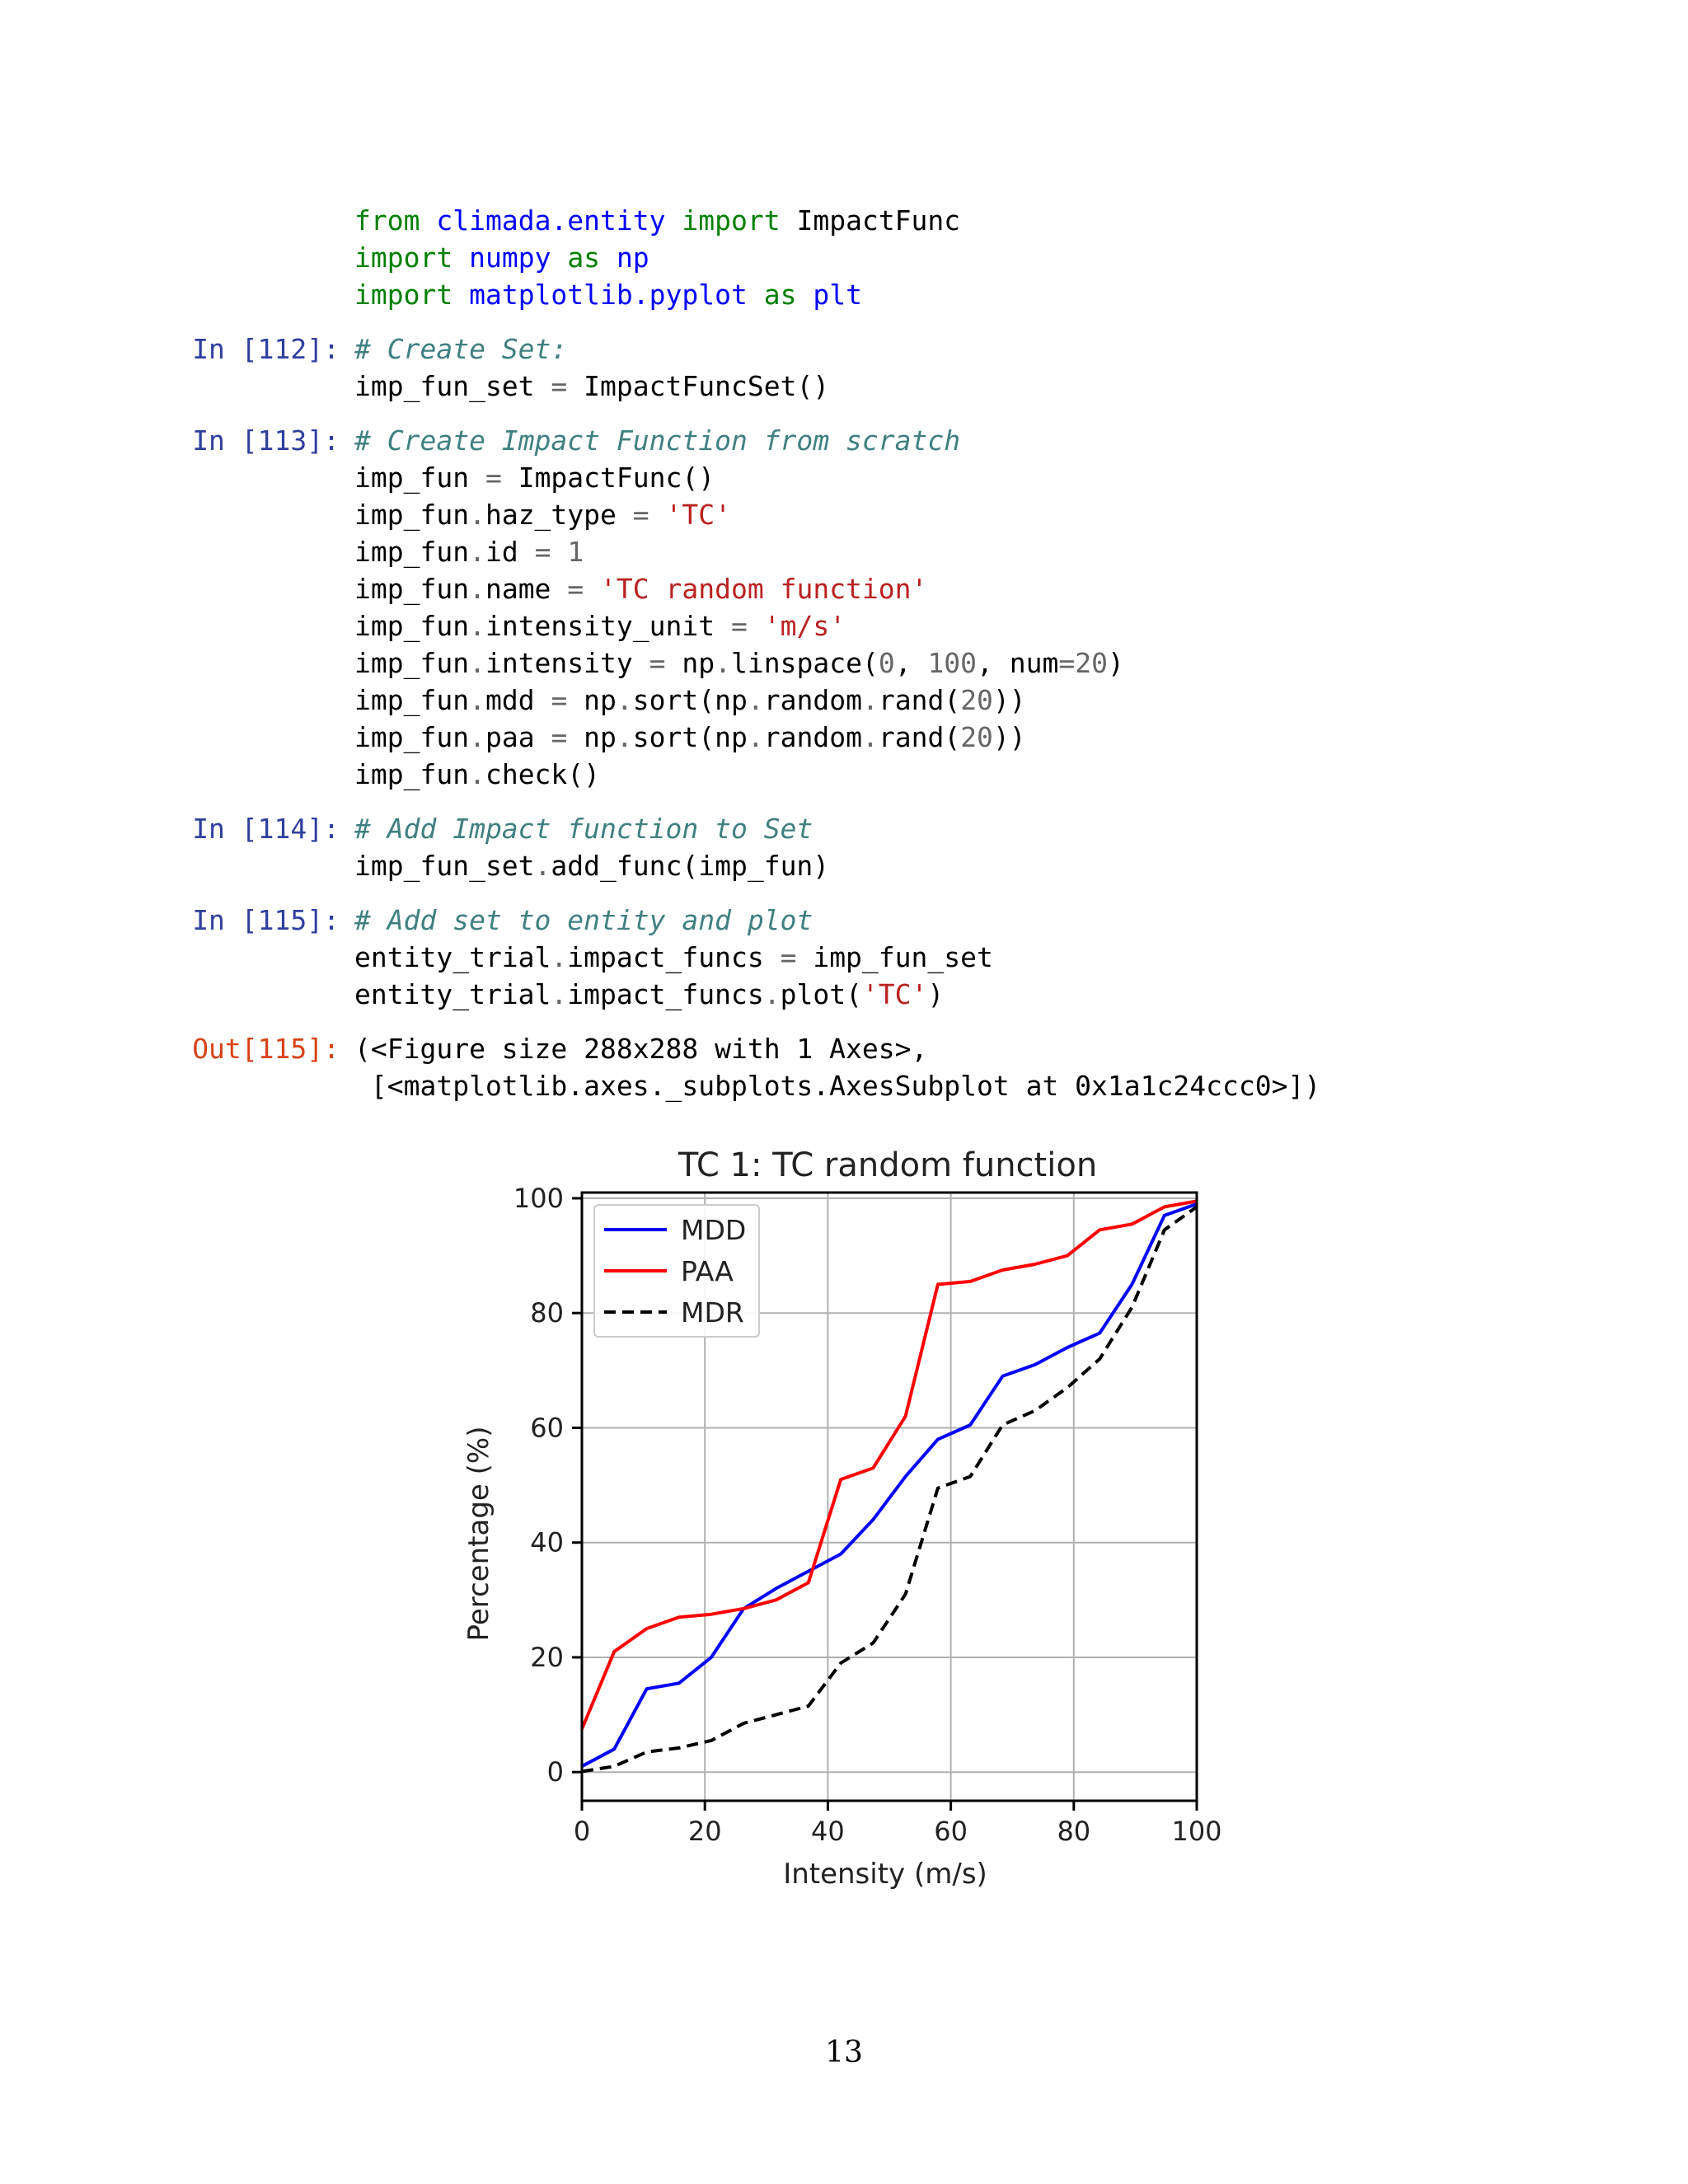  I want to click on code-token: imp_fun_set, so click(452, 386).